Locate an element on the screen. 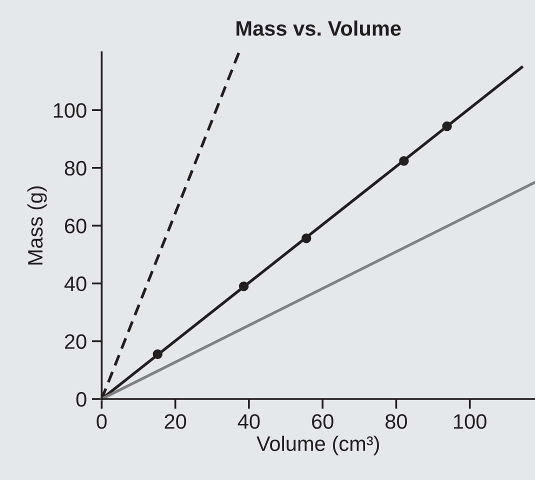 This screenshot has height=480, width=535. y-tick-label: 60 is located at coordinates (75, 226).